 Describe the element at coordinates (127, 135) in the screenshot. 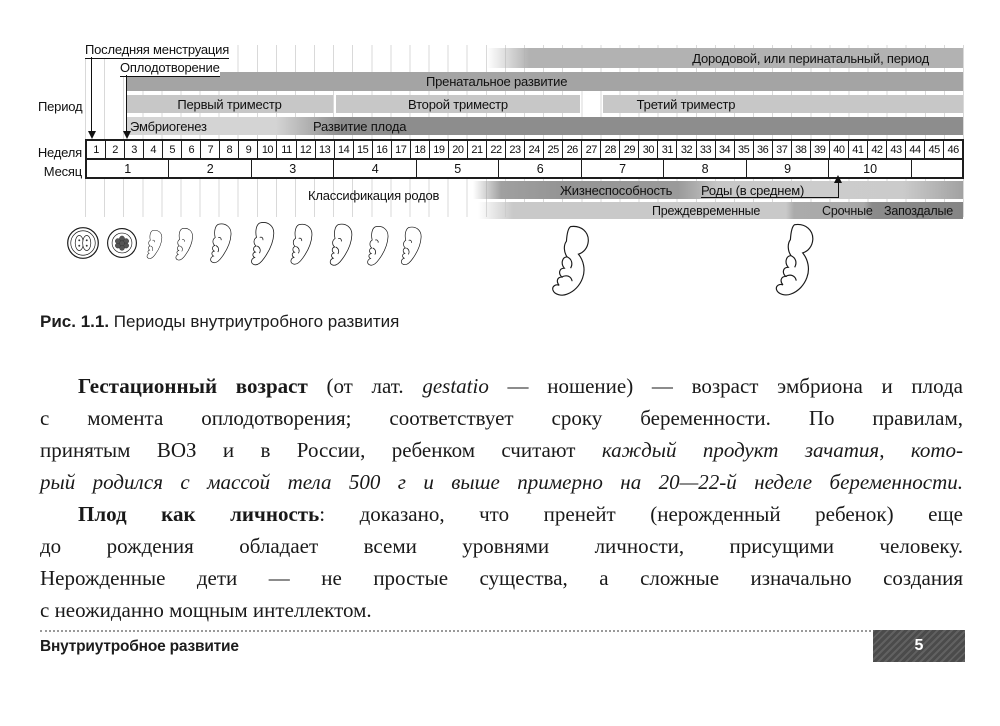

I see `fertilization-arrowhead` at that location.